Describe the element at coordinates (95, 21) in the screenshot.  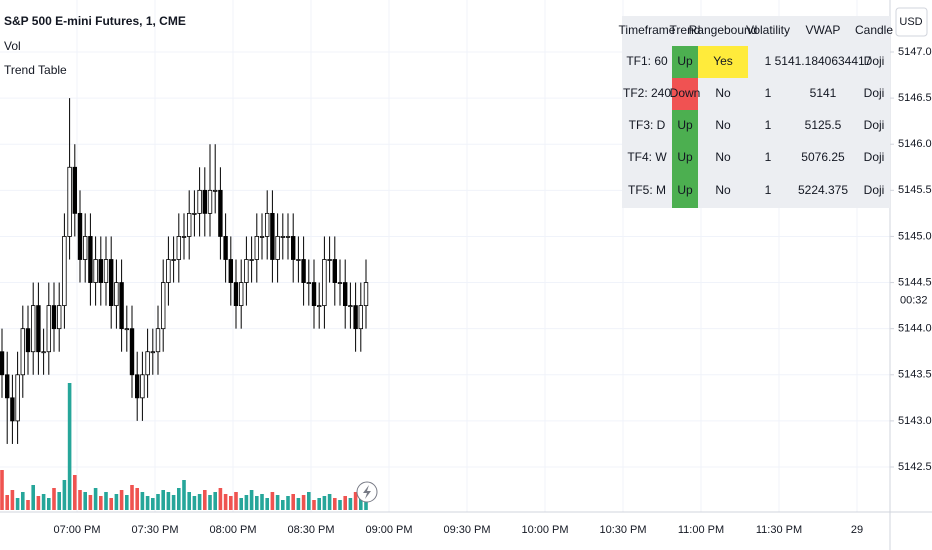
I see `symbol-title: S&P 500 E-mini Futures, 1, CME` at that location.